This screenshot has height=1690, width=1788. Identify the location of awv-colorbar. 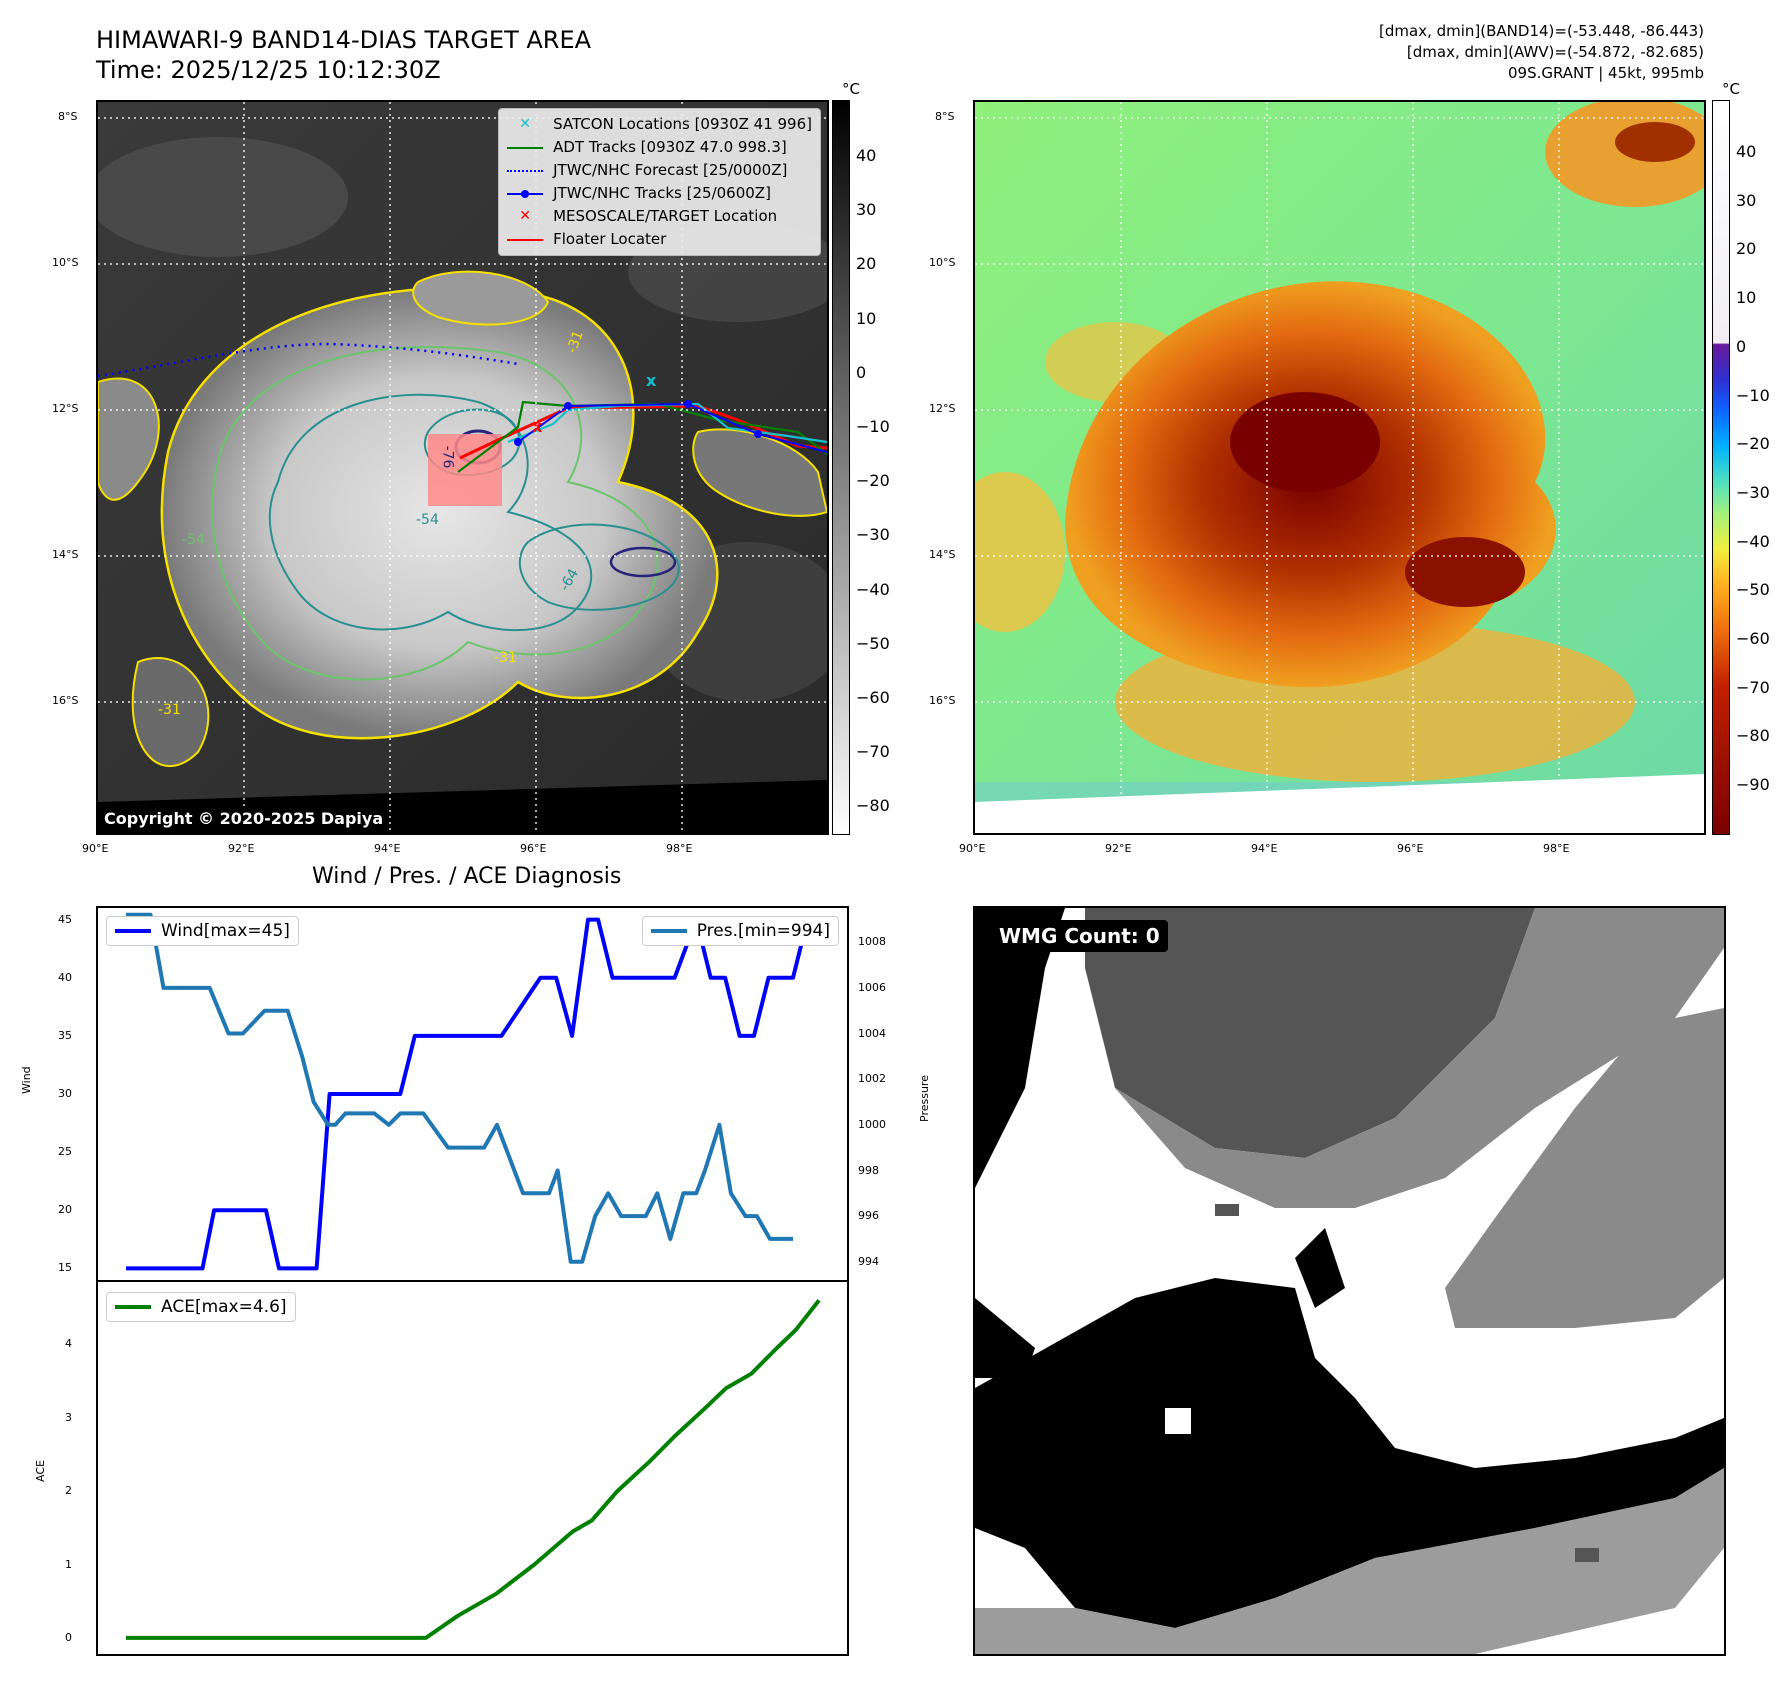
(1721, 467).